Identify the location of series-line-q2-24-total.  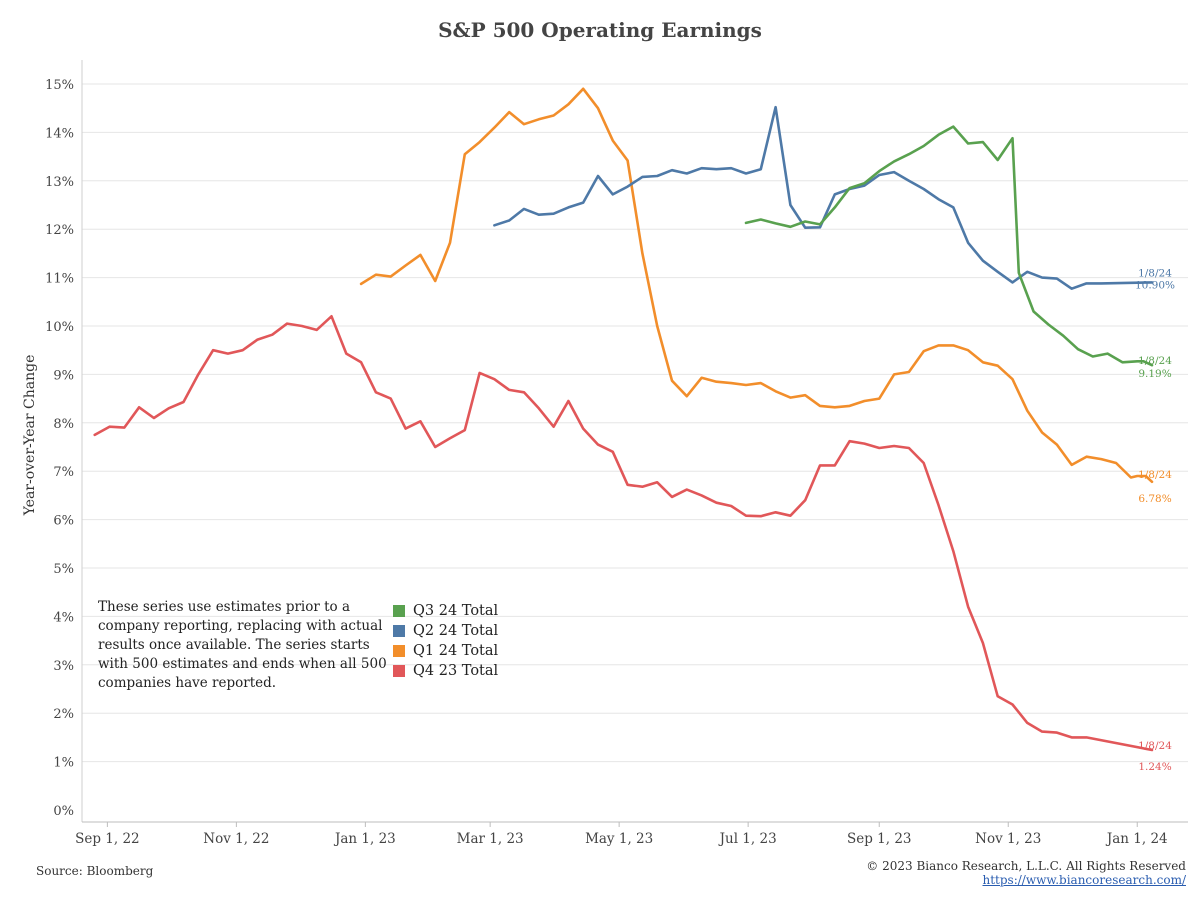
(823, 197).